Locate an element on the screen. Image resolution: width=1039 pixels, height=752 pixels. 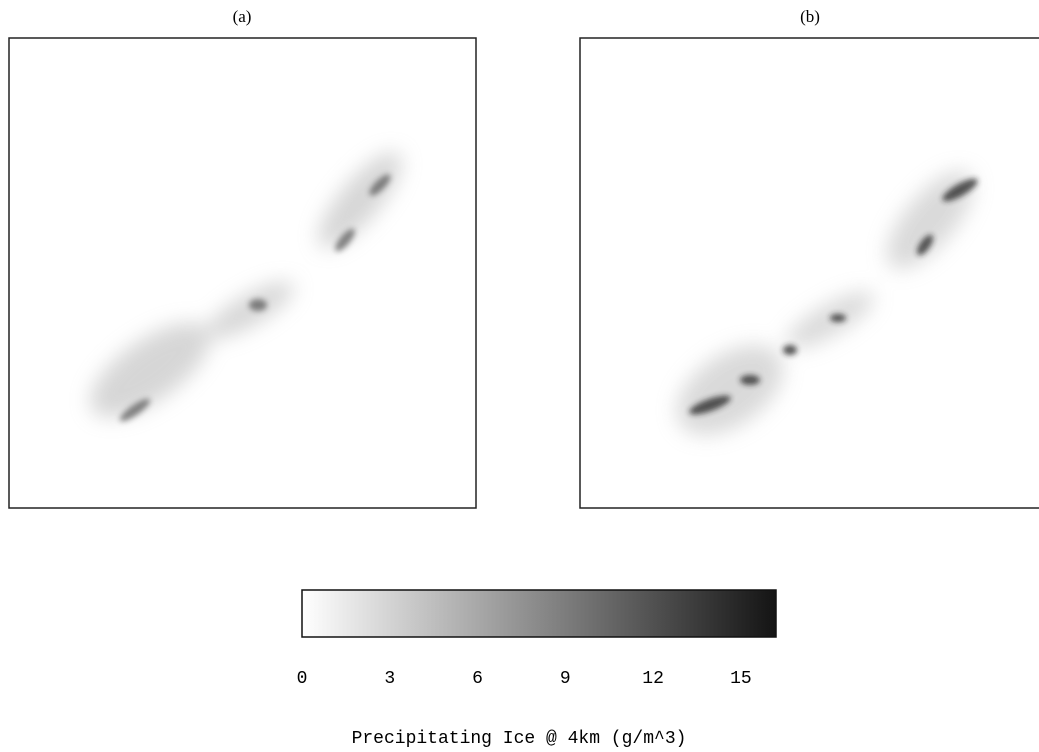
colorbar is located at coordinates (539, 613).